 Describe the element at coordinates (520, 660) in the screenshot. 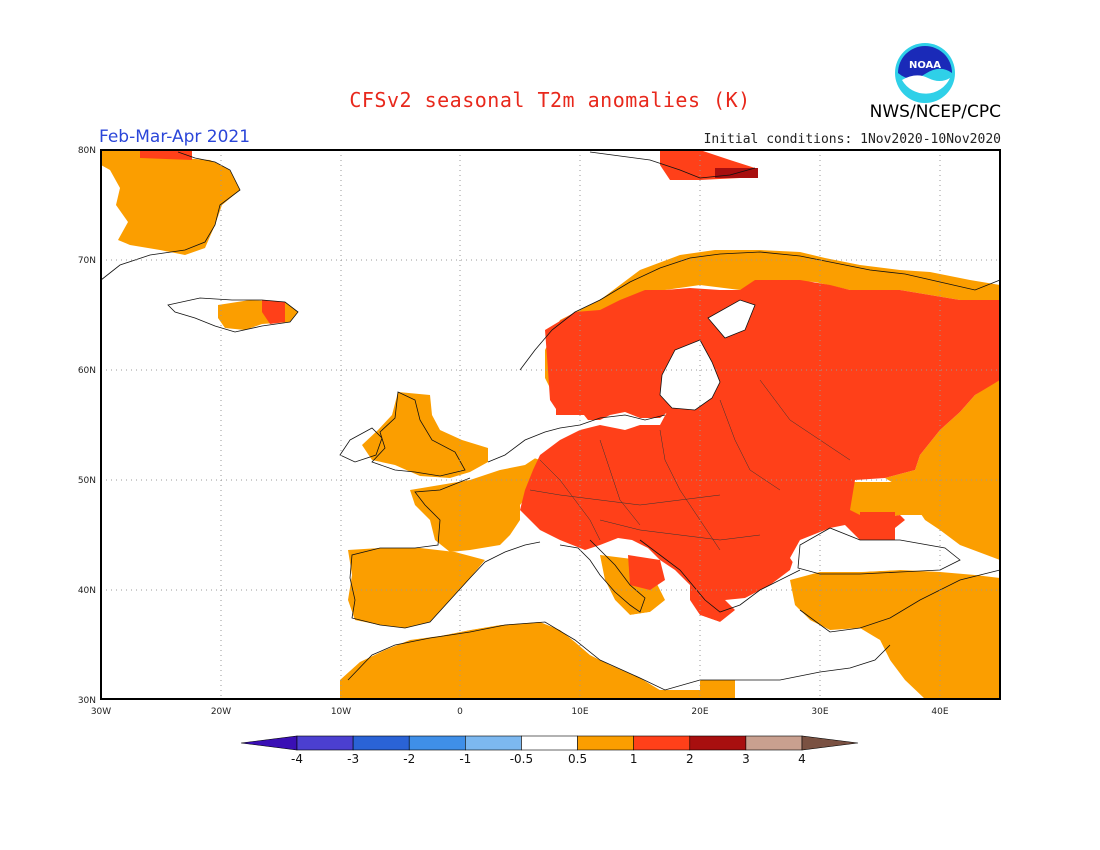

I see `north-africa-region` at that location.